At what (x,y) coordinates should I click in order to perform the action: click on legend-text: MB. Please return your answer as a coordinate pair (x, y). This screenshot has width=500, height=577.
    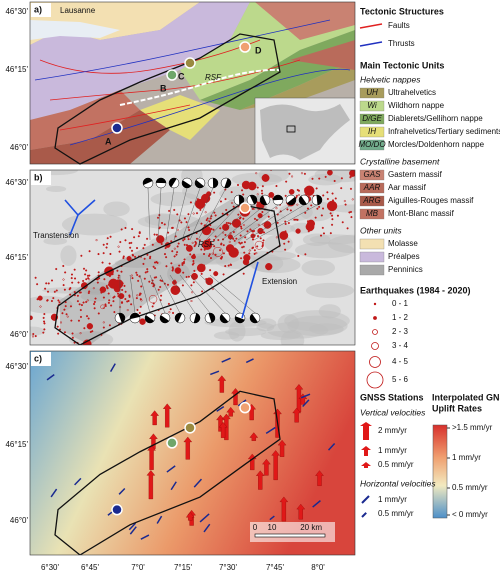
    Looking at the image, I should click on (372, 213).